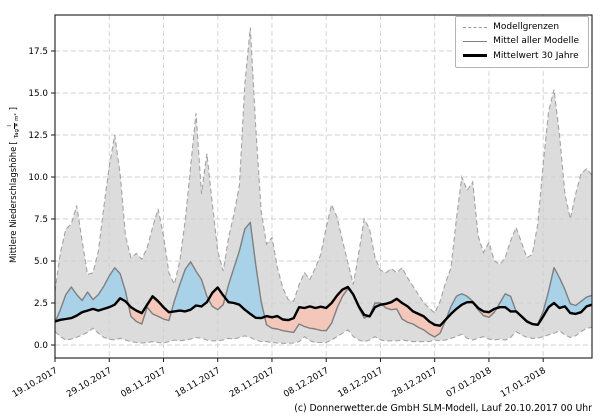 This screenshot has width=600, height=420. I want to click on y-tick-label: 17.5, so click(38, 52).